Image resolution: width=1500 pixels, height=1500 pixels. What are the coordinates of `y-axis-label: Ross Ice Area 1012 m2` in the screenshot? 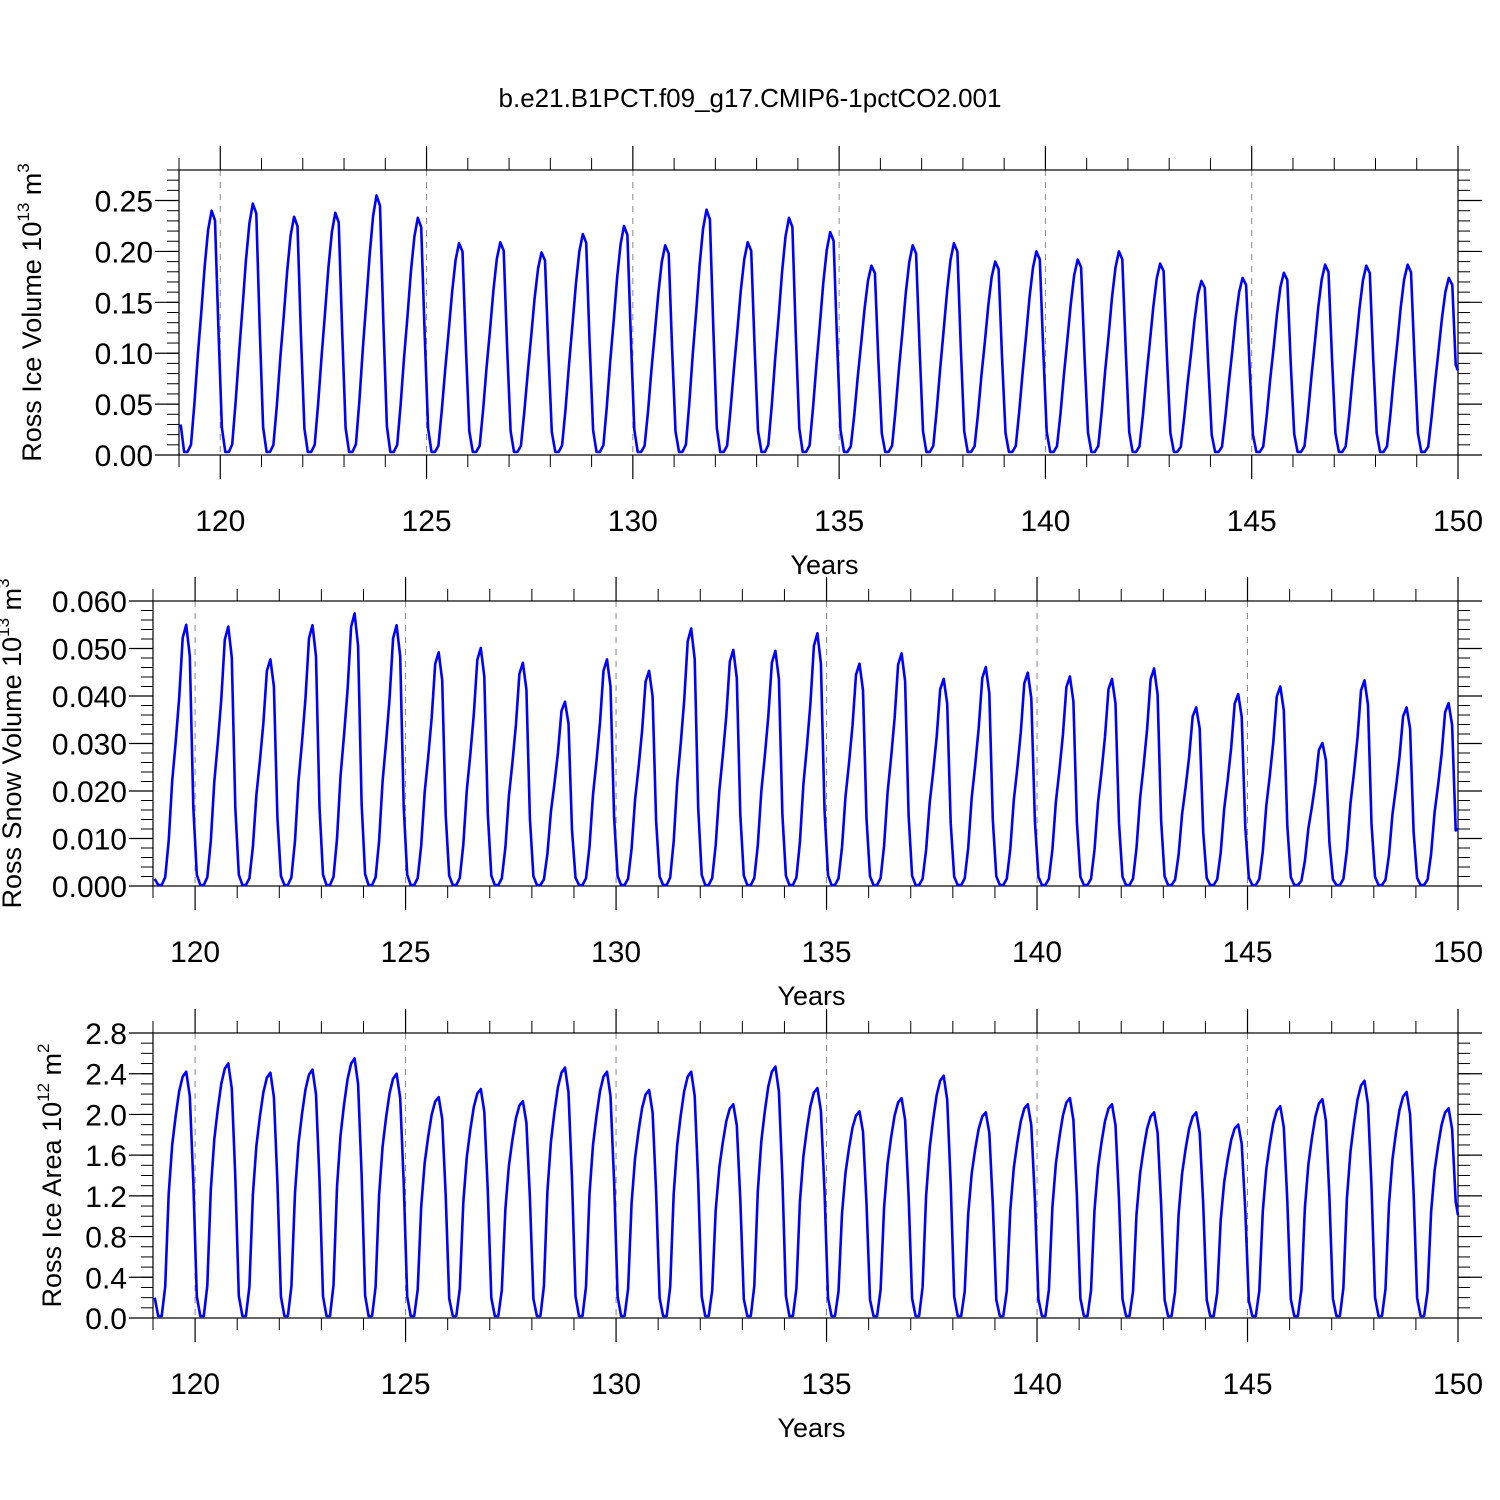 It's located at (50, 1175).